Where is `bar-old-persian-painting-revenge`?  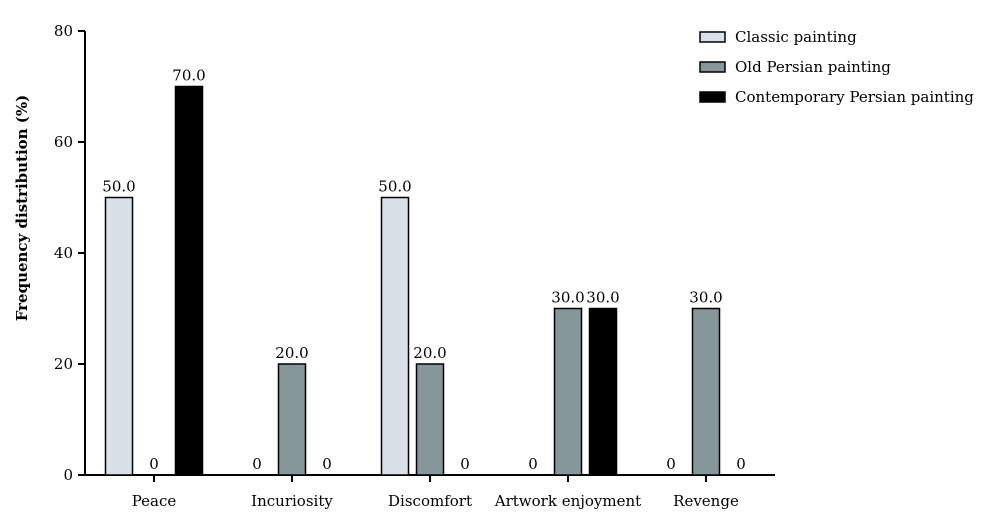
bar-old-persian-painting-revenge is located at coordinates (706, 391).